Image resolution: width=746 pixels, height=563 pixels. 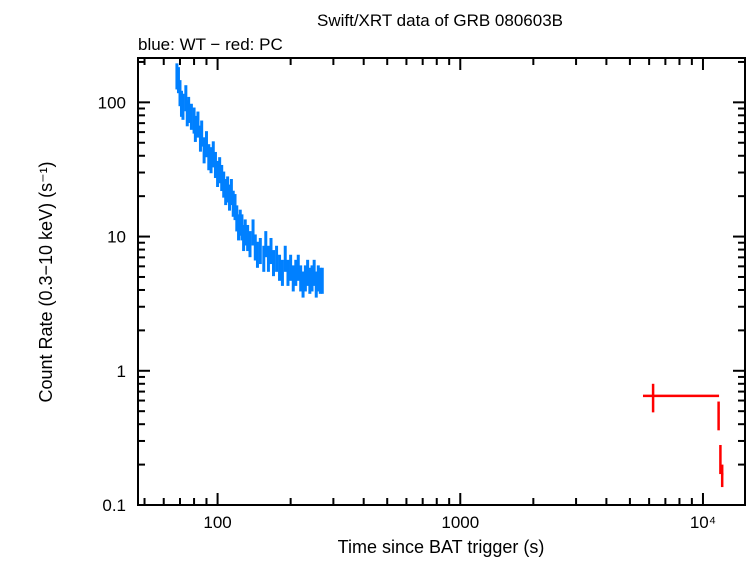 What do you see at coordinates (217, 522) in the screenshot?
I see `x-tick-label: 100` at bounding box center [217, 522].